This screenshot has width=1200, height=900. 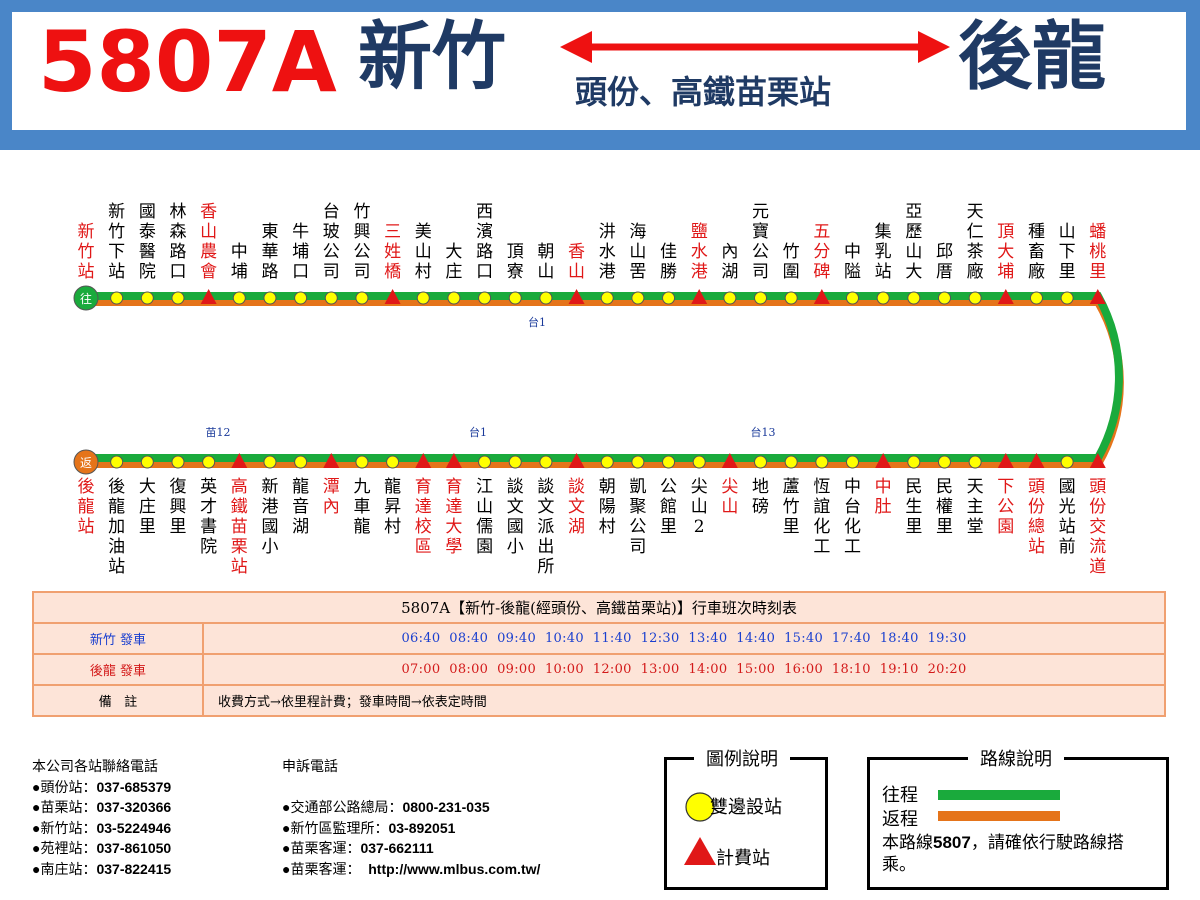 I want to click on station-label: 高鐵苗栗站, so click(x=239, y=527).